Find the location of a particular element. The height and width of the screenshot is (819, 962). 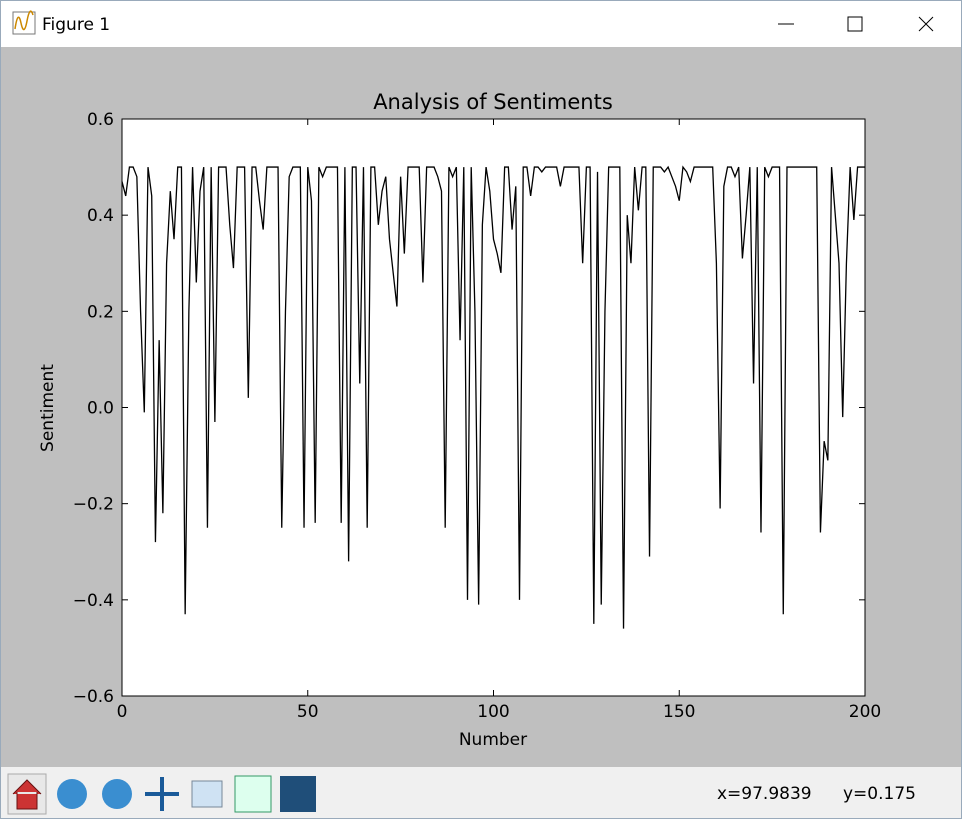

x-tick-label: 0 is located at coordinates (122, 712).